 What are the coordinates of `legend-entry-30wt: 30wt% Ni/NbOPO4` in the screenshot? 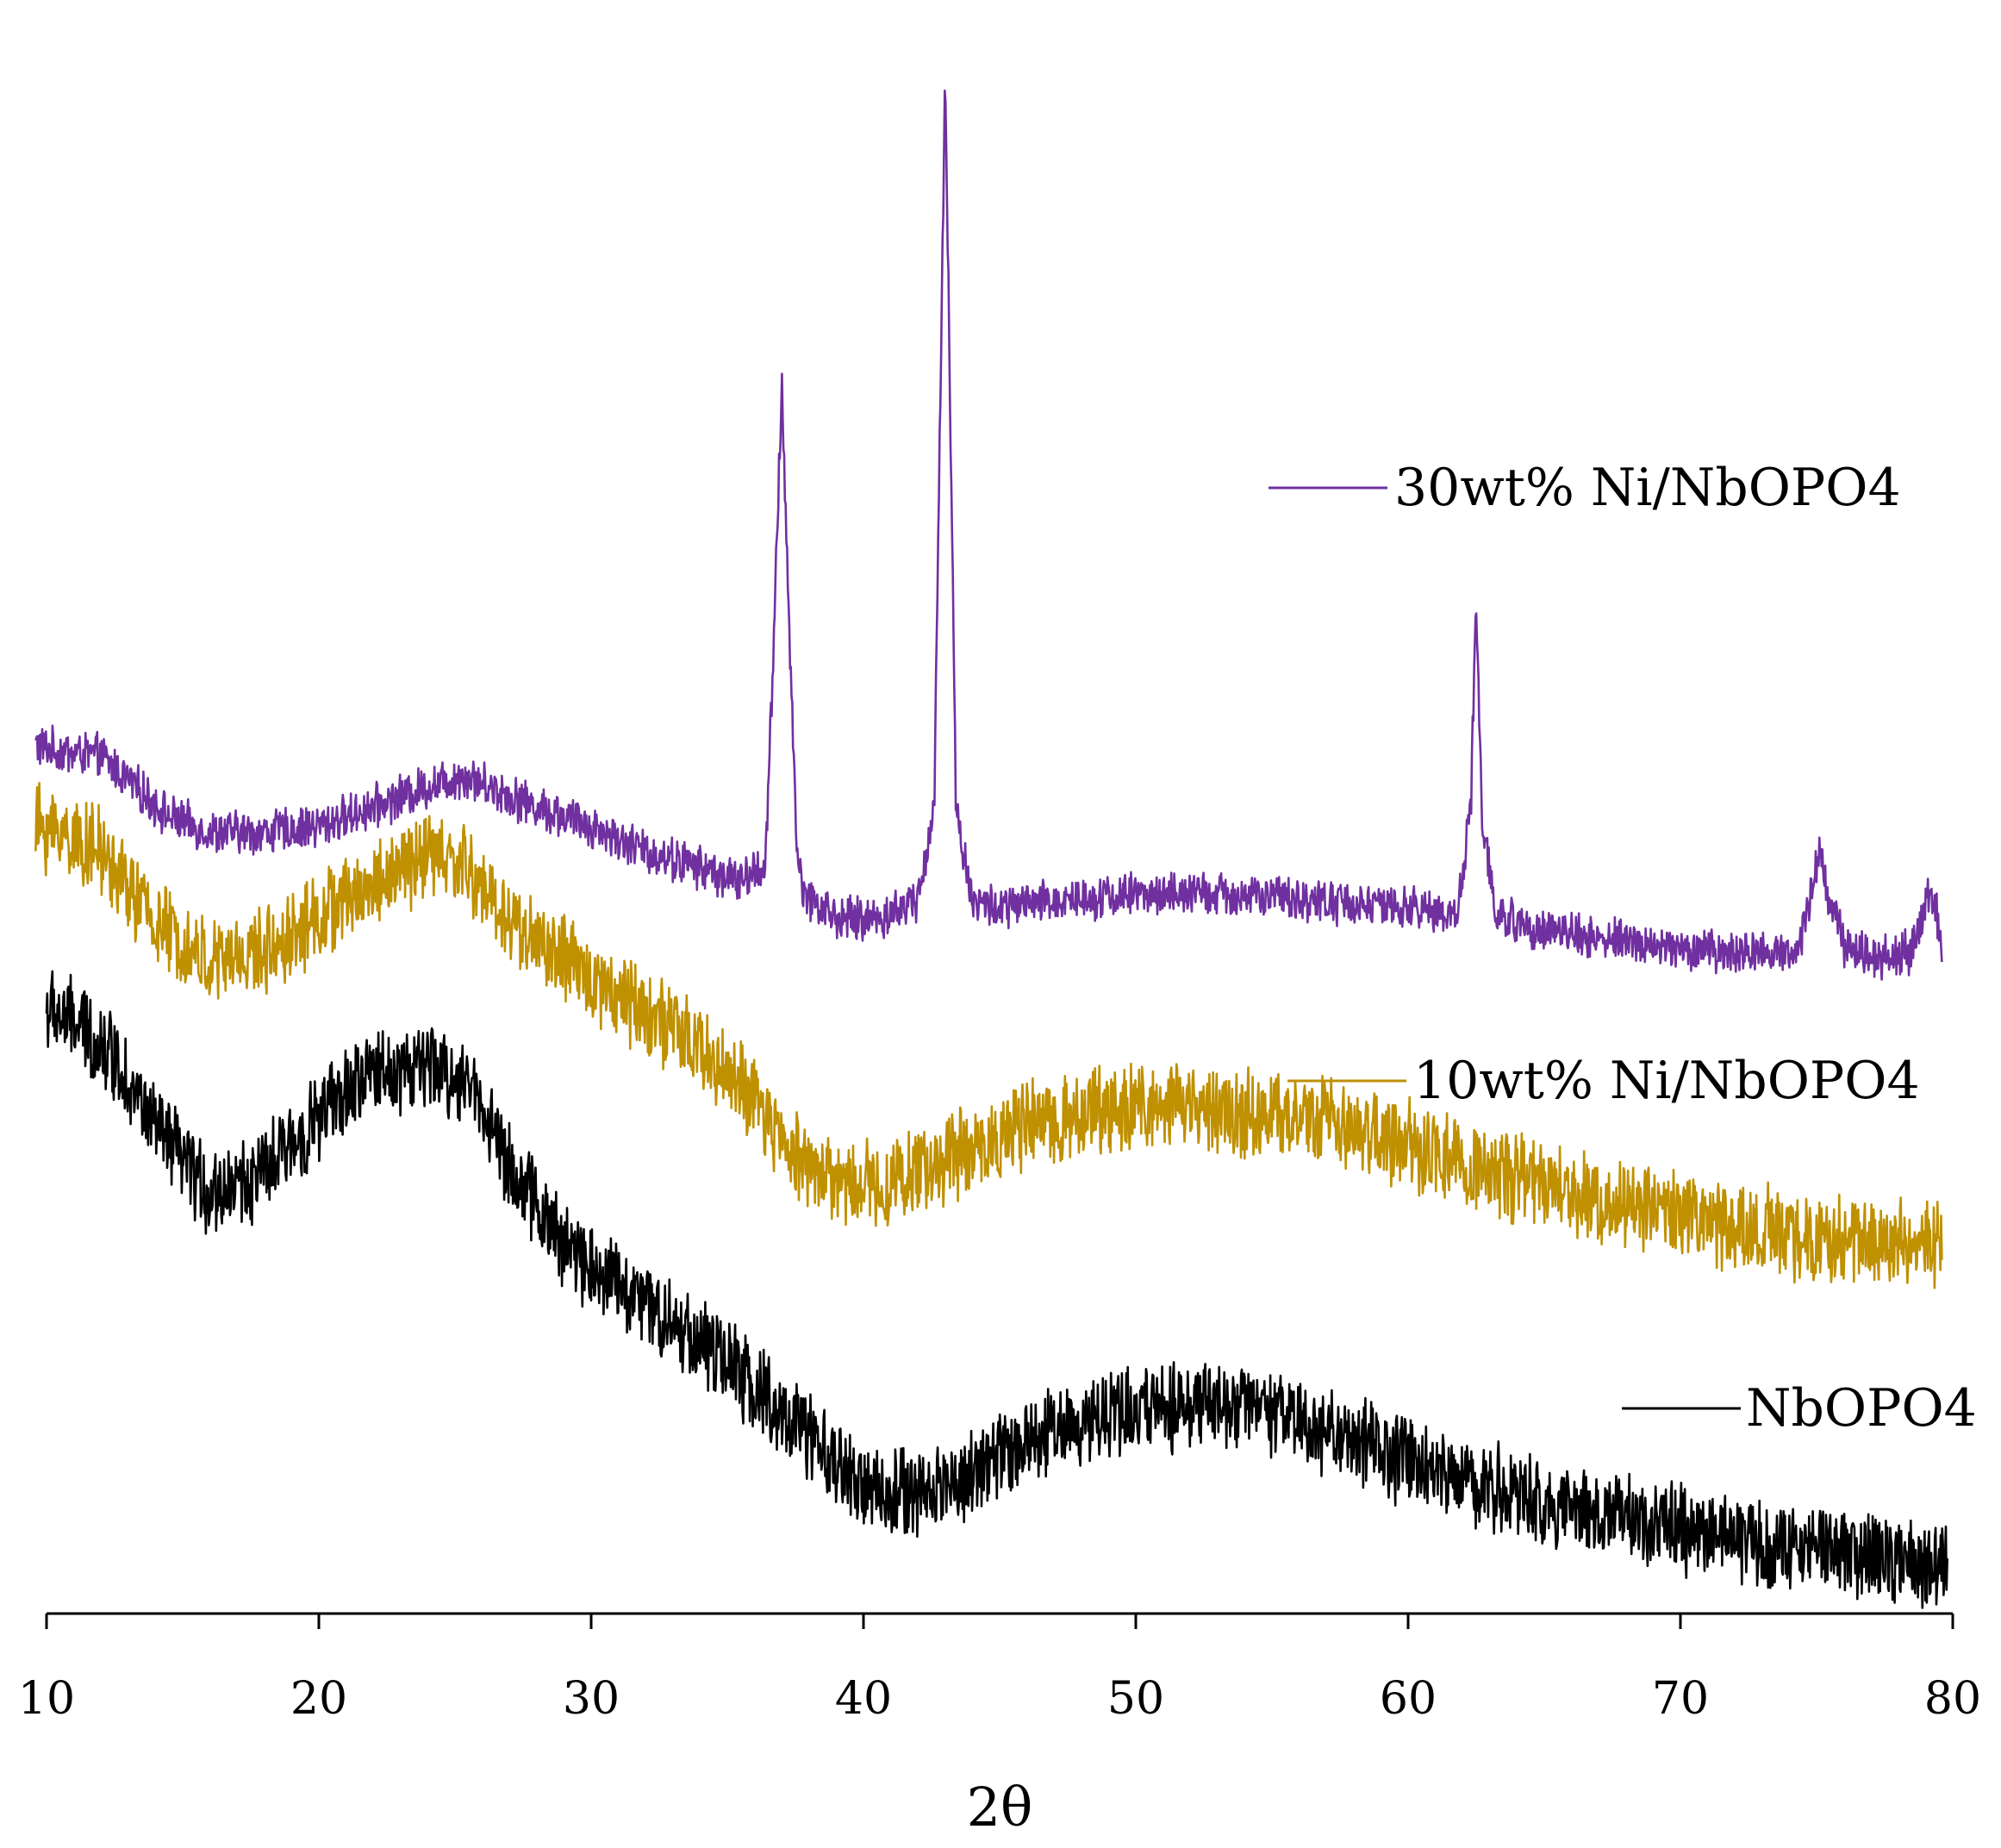 It's located at (1585, 488).